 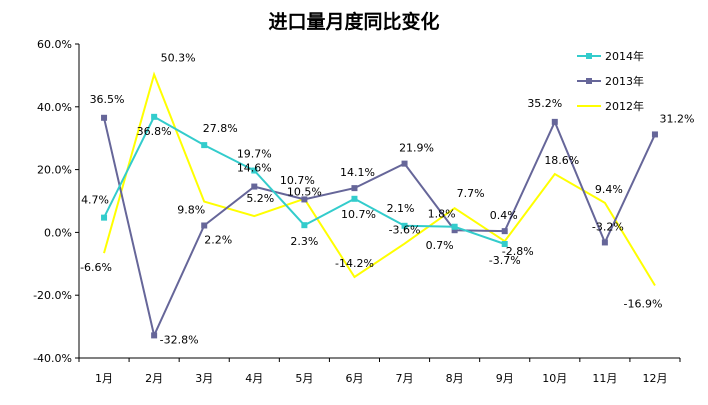 I want to click on data-label: -3.6%, so click(x=405, y=230).